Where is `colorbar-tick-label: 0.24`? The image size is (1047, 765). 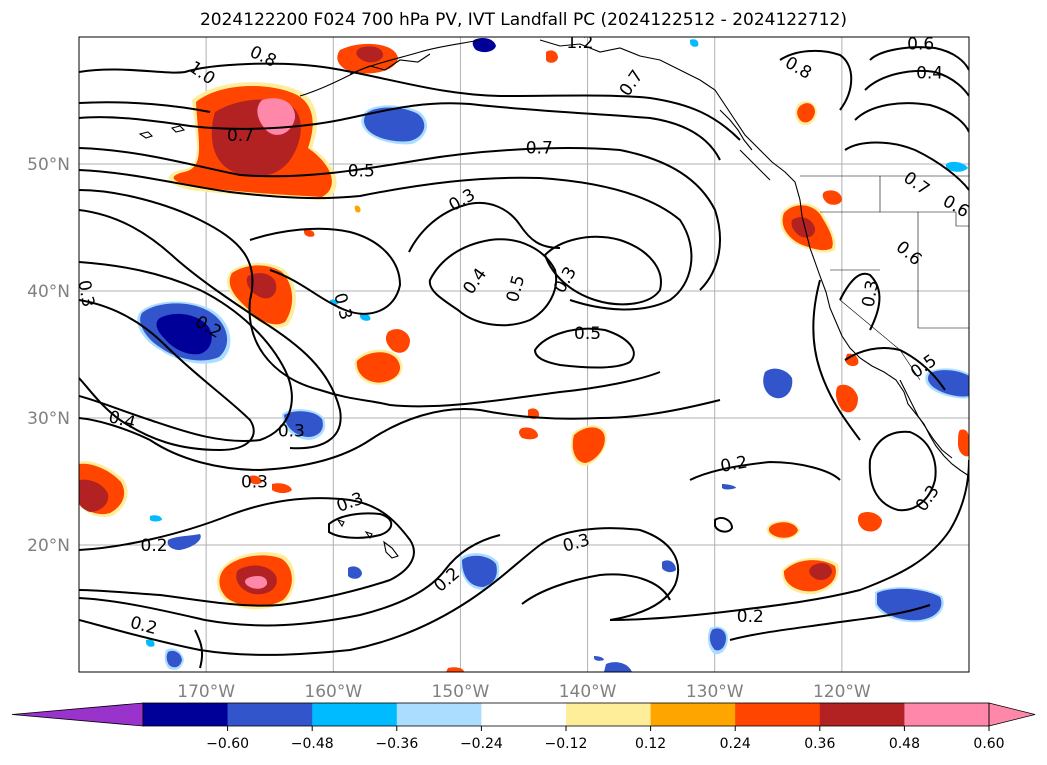 colorbar-tick-label: 0.24 is located at coordinates (735, 744).